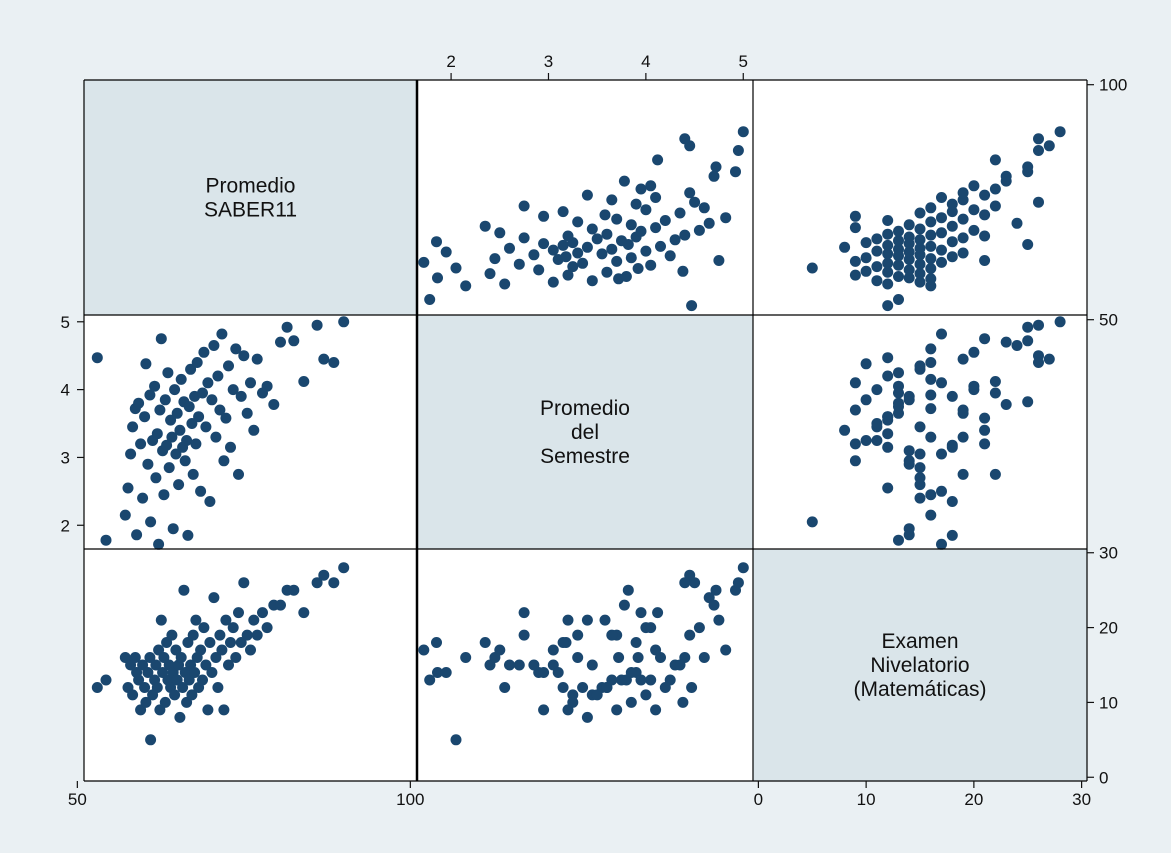 Image resolution: width=1171 pixels, height=853 pixels. Describe the element at coordinates (973, 799) in the screenshot. I see `tick-label-exam-bottom-2: 20` at that location.